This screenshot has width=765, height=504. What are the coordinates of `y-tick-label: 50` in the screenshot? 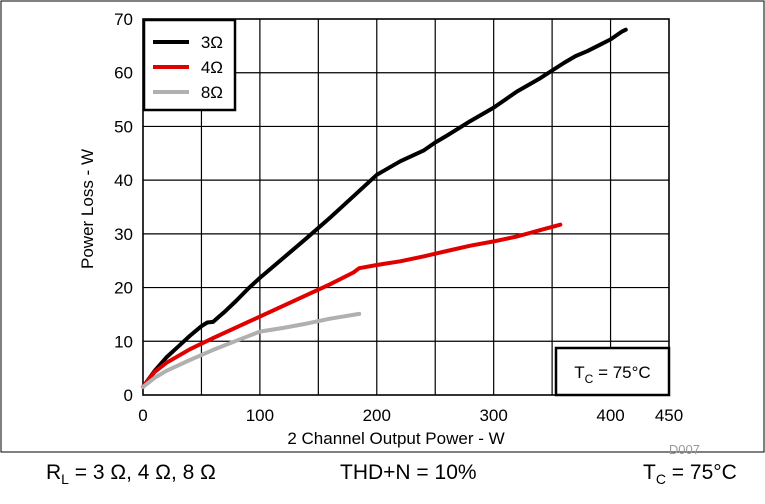 It's located at (123, 126).